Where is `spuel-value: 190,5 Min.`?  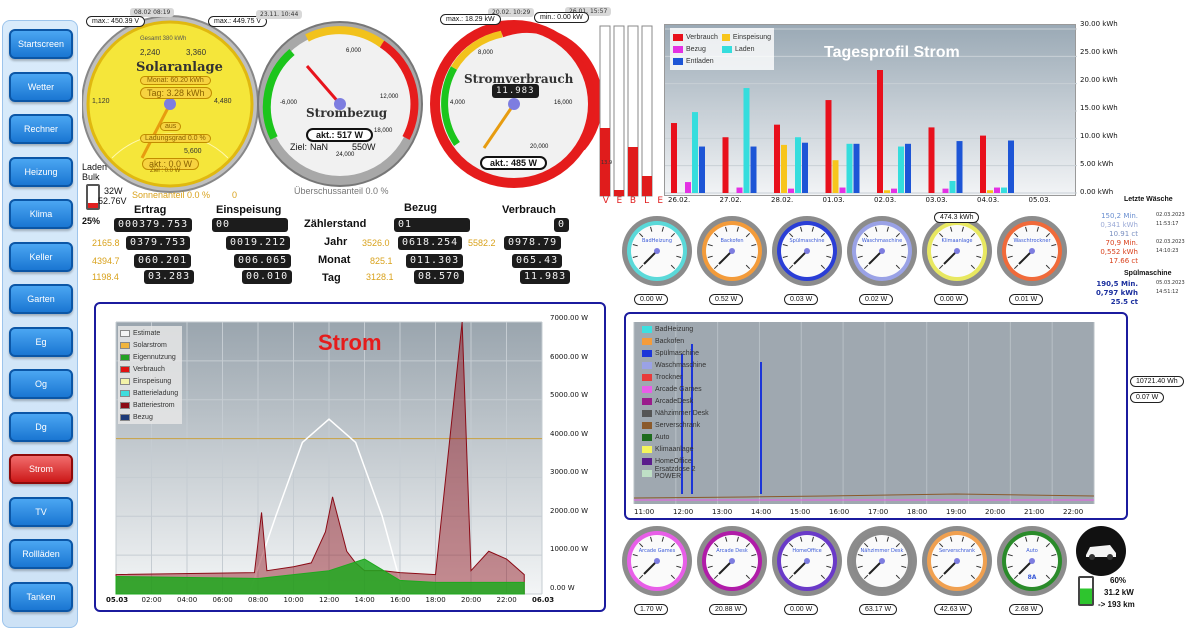 spuel-value: 190,5 Min. is located at coordinates (1117, 284).